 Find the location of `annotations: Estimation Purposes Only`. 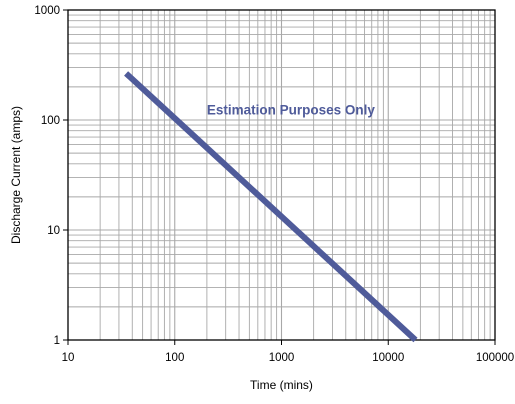

annotations: Estimation Purposes Only is located at coordinates (291, 109).